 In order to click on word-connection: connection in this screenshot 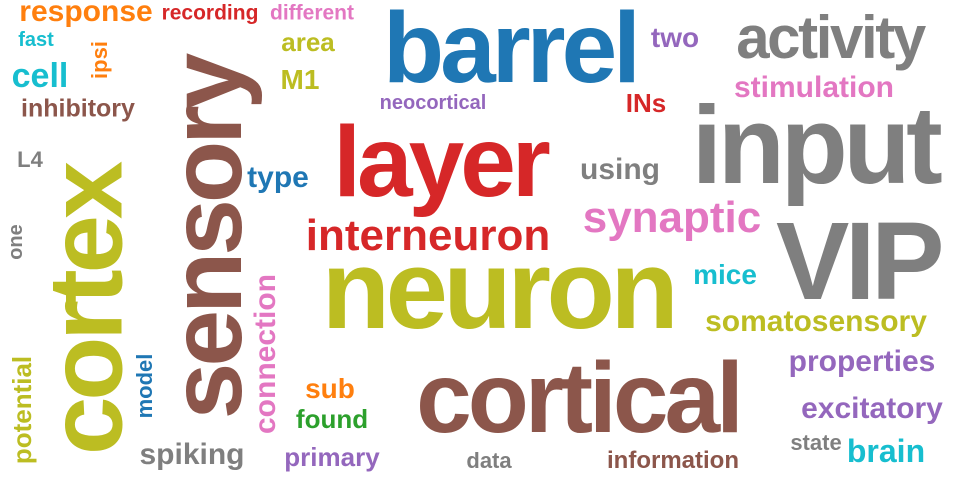, I will do `click(265, 354)`.